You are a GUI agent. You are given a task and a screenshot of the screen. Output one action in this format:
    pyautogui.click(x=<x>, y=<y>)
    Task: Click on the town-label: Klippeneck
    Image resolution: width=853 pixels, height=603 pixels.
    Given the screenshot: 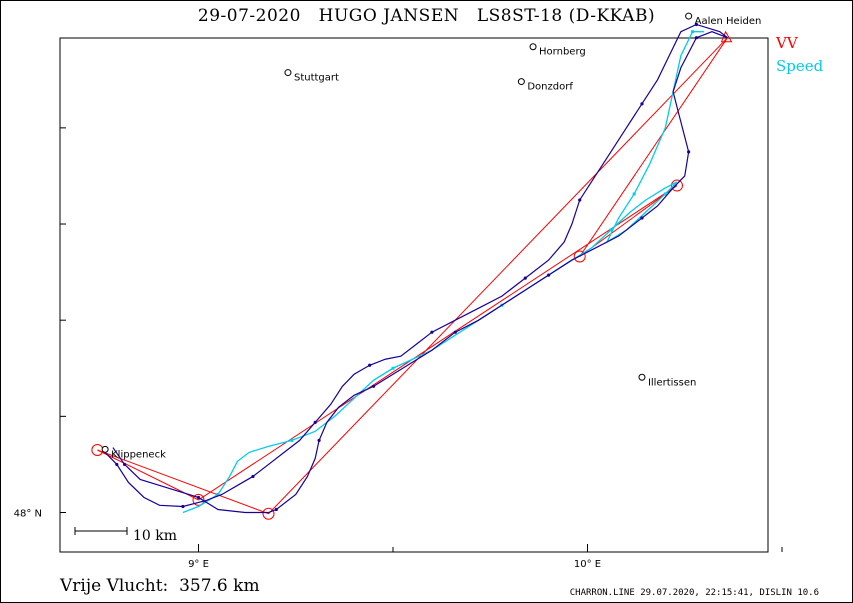 What is the action you would take?
    pyautogui.click(x=138, y=454)
    